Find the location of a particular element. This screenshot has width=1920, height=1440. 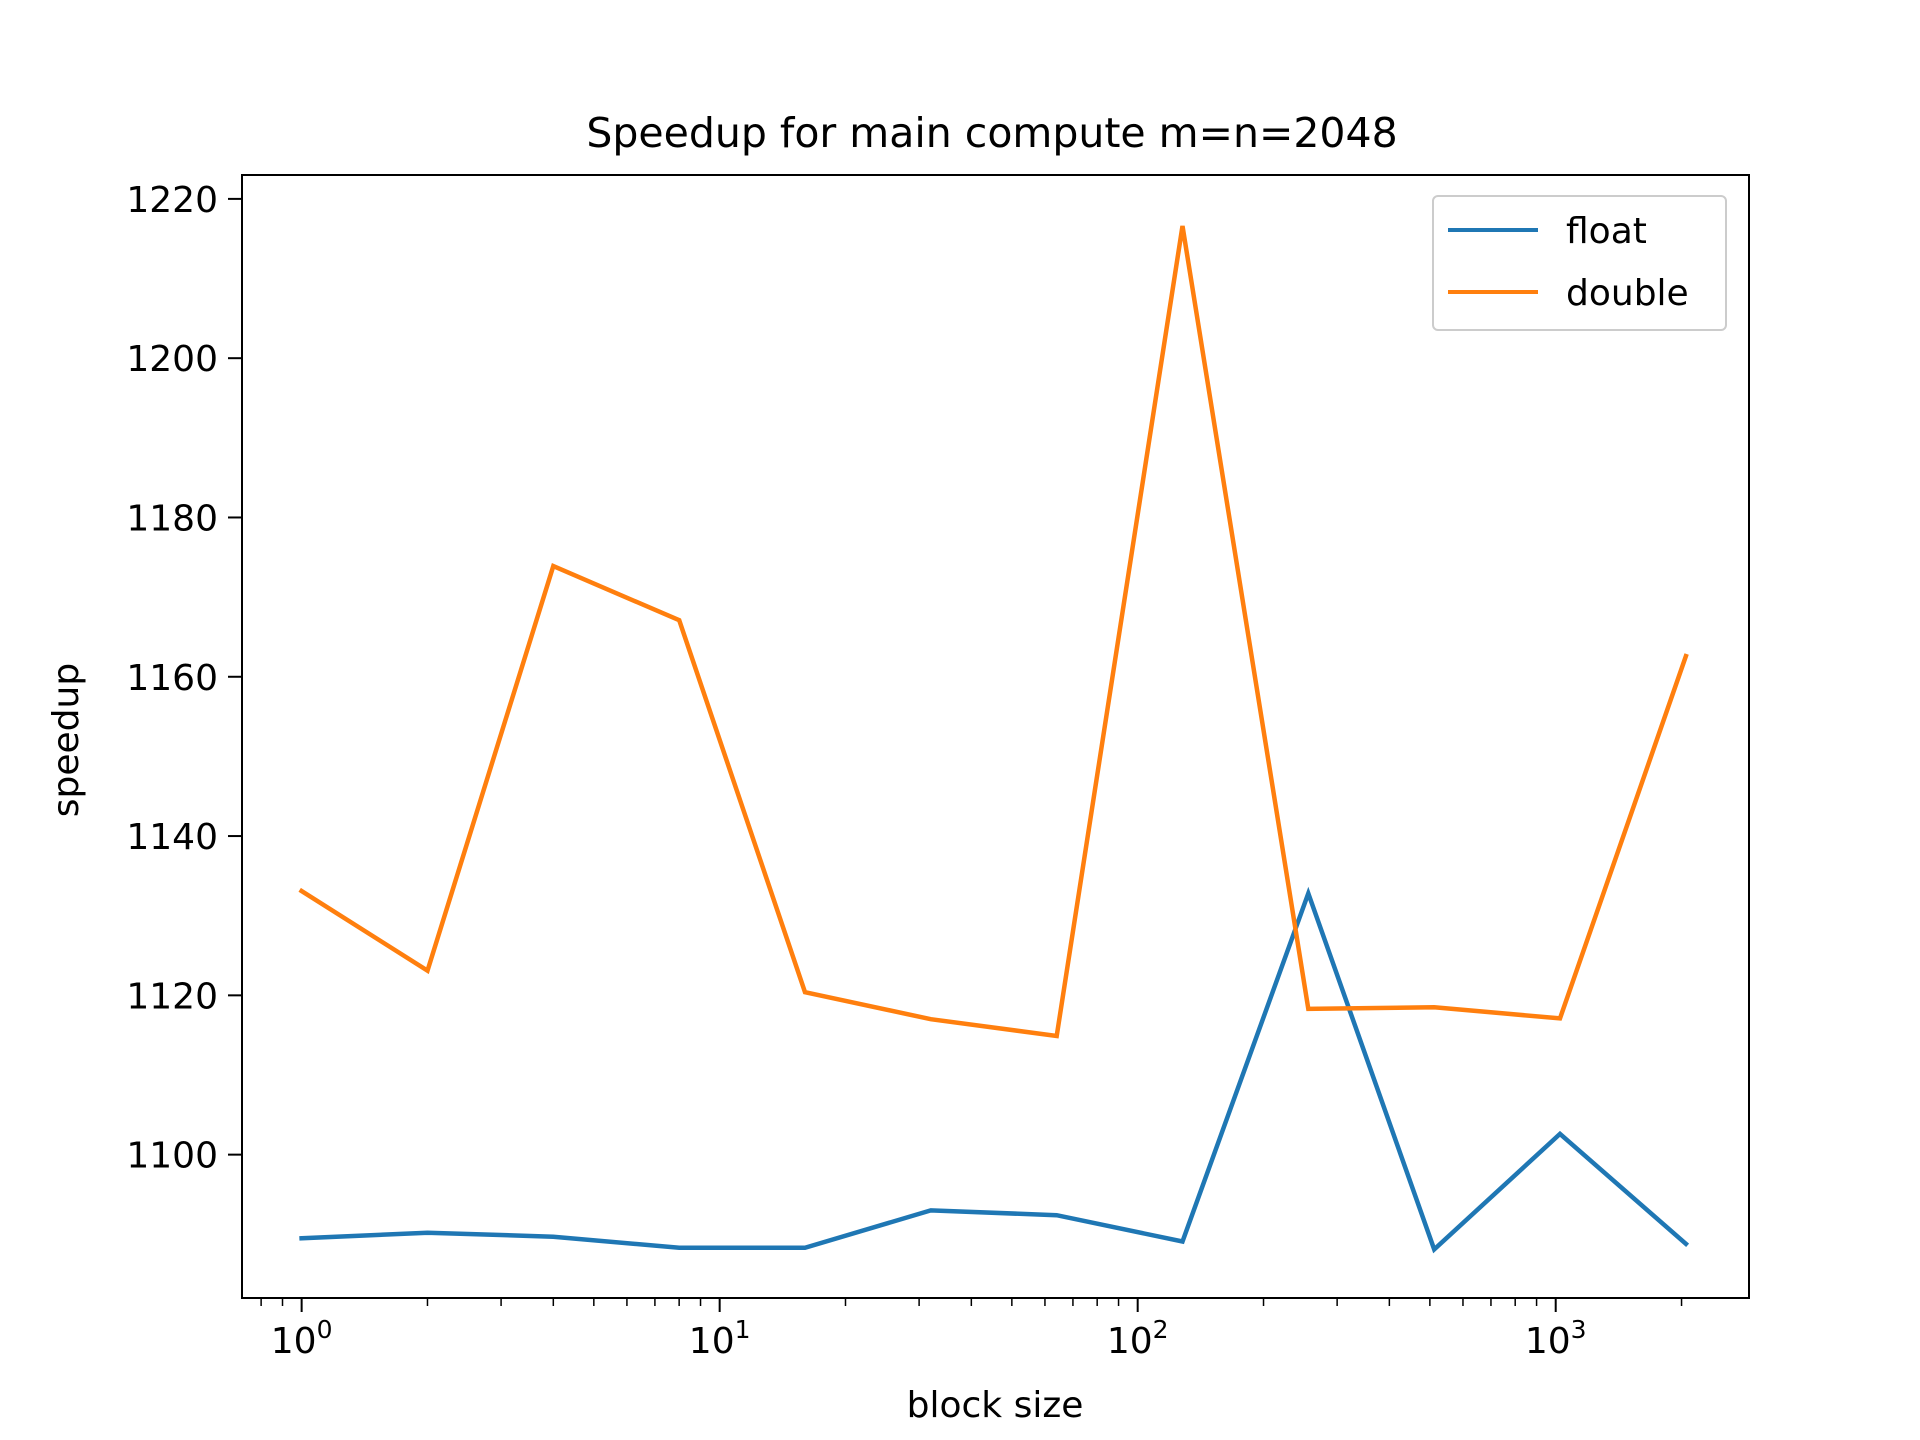

y-axis: 1100 1120 1140 1160 1180 1200 1220 is located at coordinates (184, 678).